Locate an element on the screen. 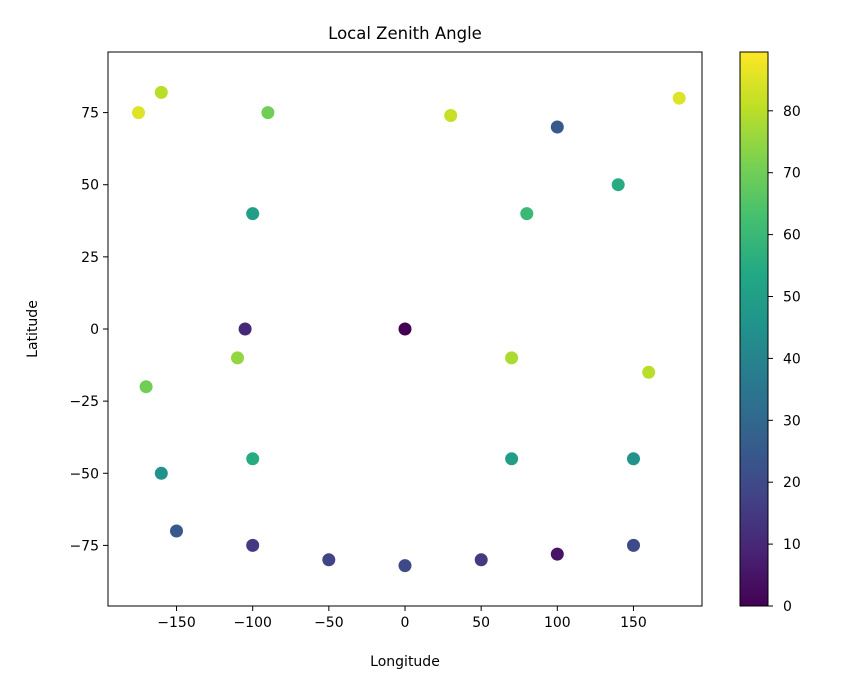 The height and width of the screenshot is (682, 859). y-tick-label: 75 is located at coordinates (90, 114).